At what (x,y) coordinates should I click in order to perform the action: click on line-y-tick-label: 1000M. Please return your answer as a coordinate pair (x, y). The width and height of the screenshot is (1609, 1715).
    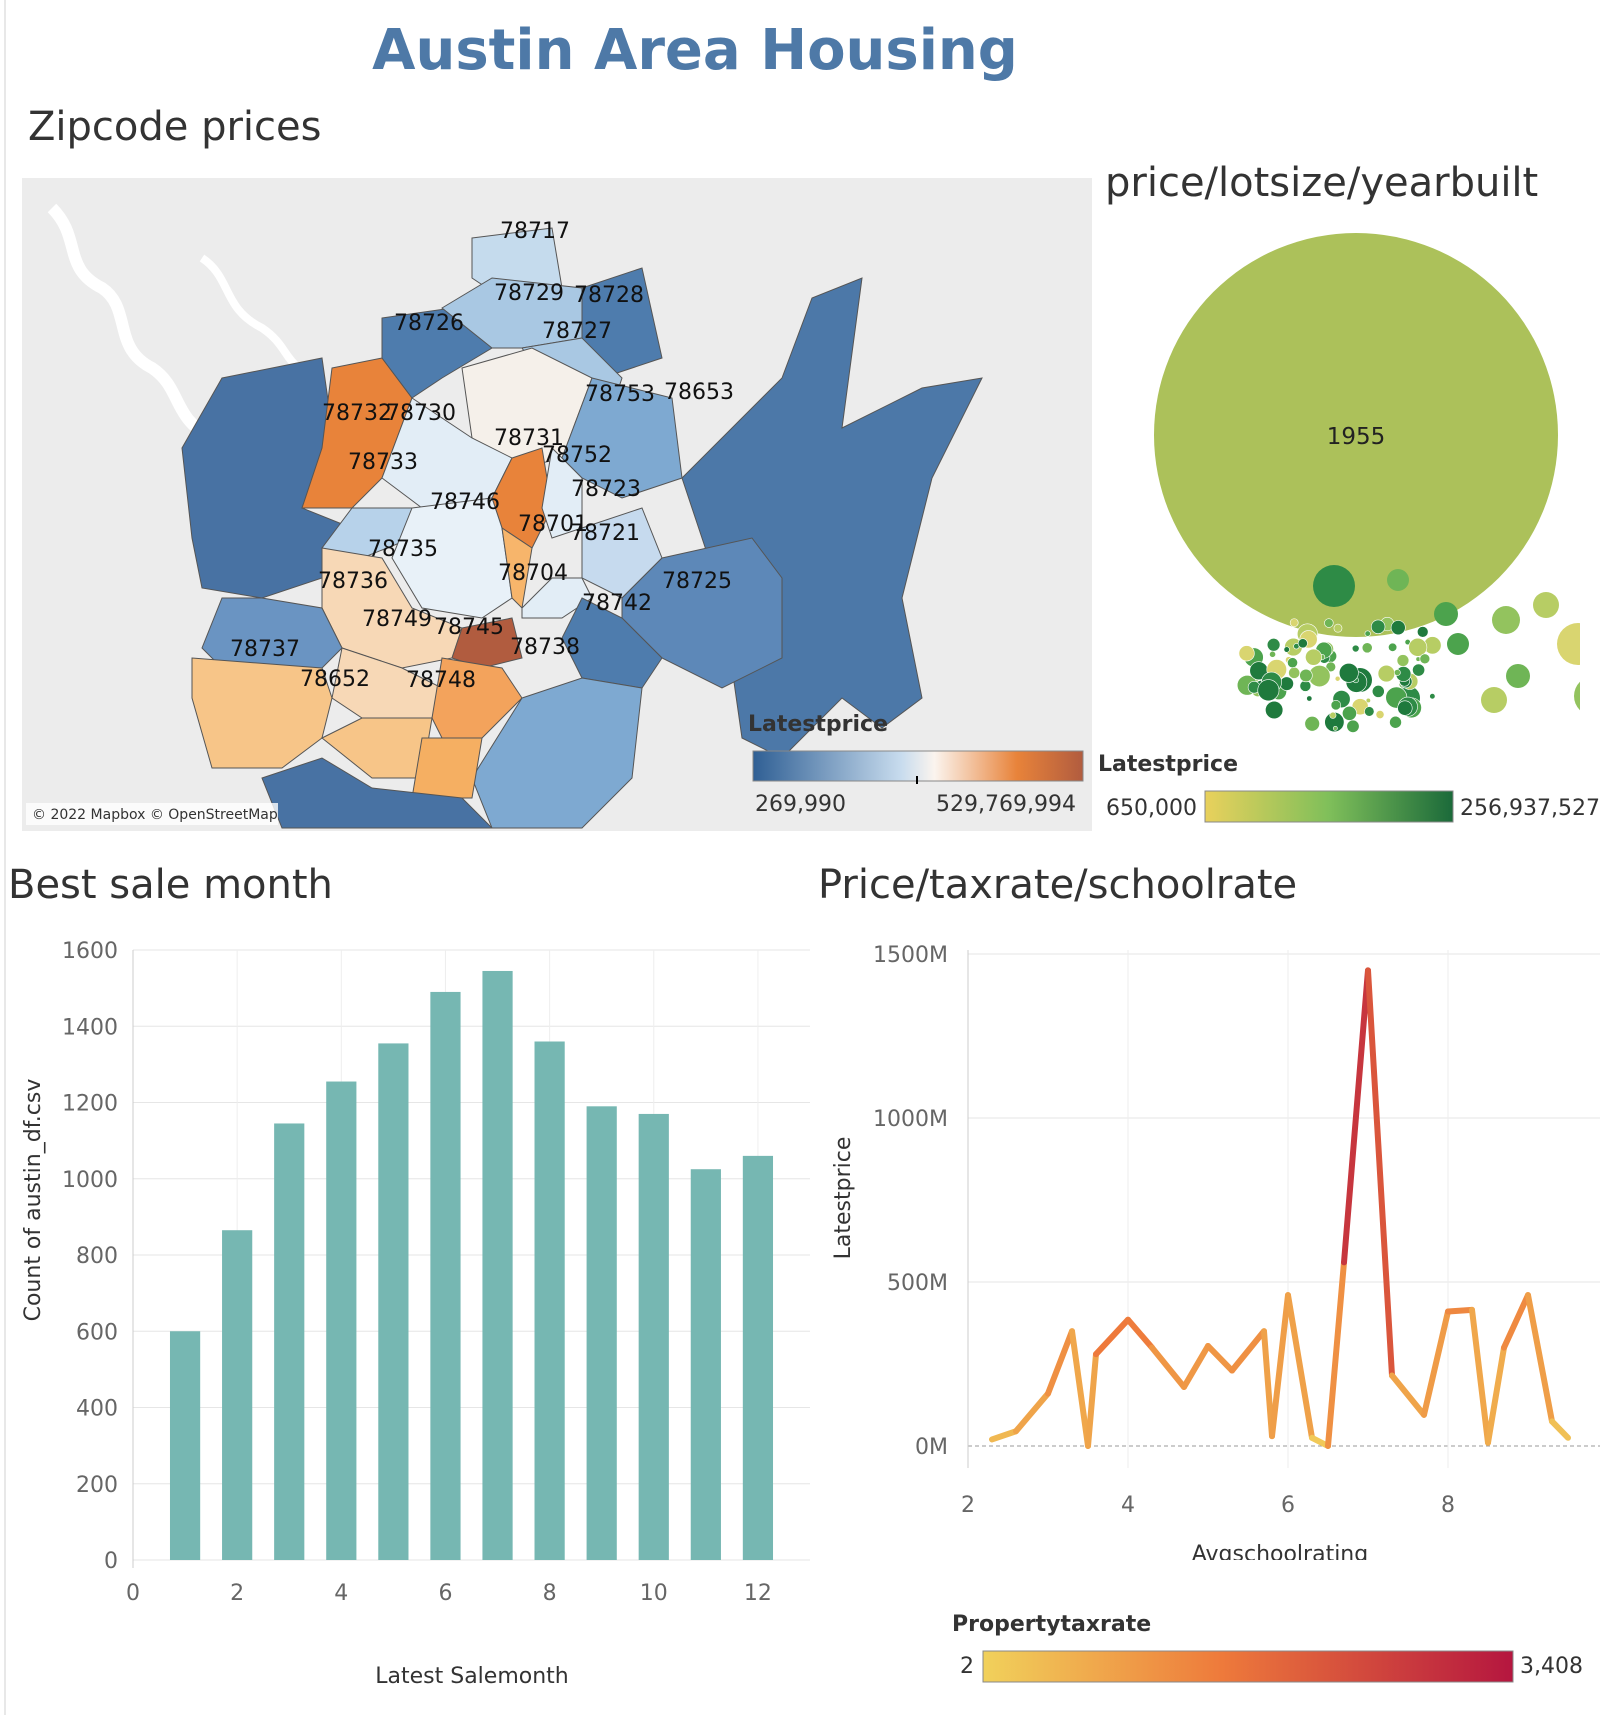
    Looking at the image, I should click on (910, 1119).